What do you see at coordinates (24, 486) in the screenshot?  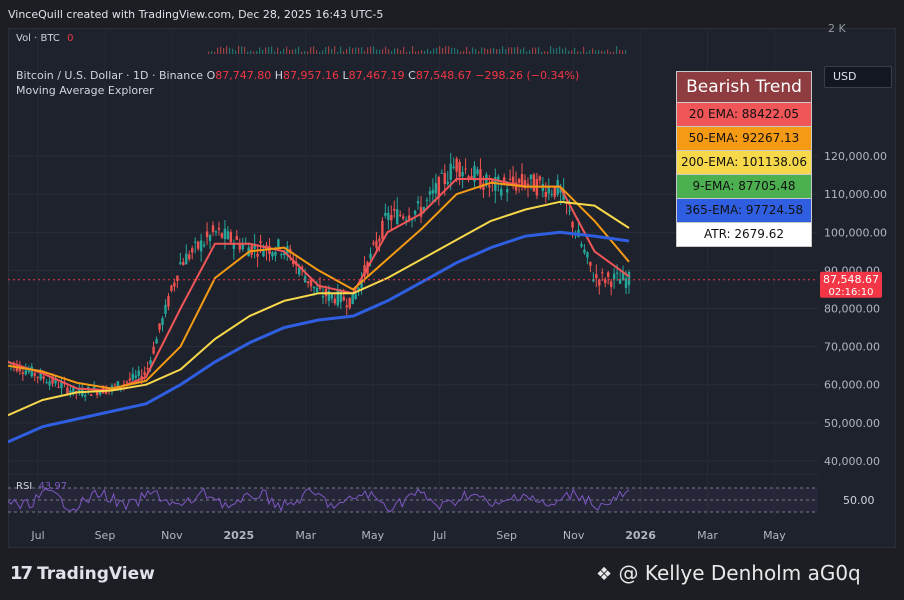 I see `rsi-label: RSI` at bounding box center [24, 486].